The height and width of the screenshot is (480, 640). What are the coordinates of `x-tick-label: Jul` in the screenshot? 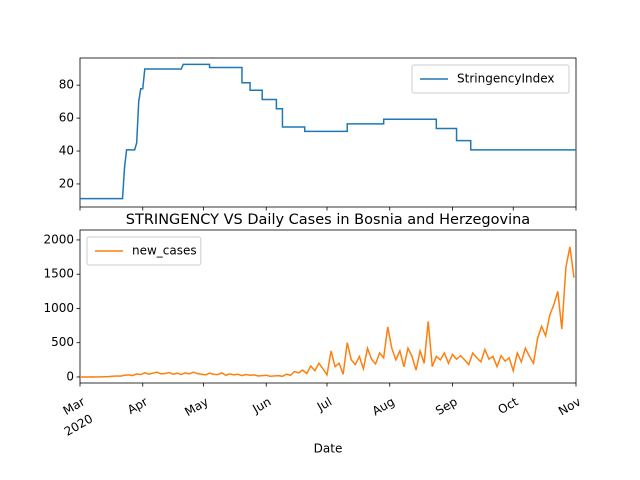 It's located at (324, 405).